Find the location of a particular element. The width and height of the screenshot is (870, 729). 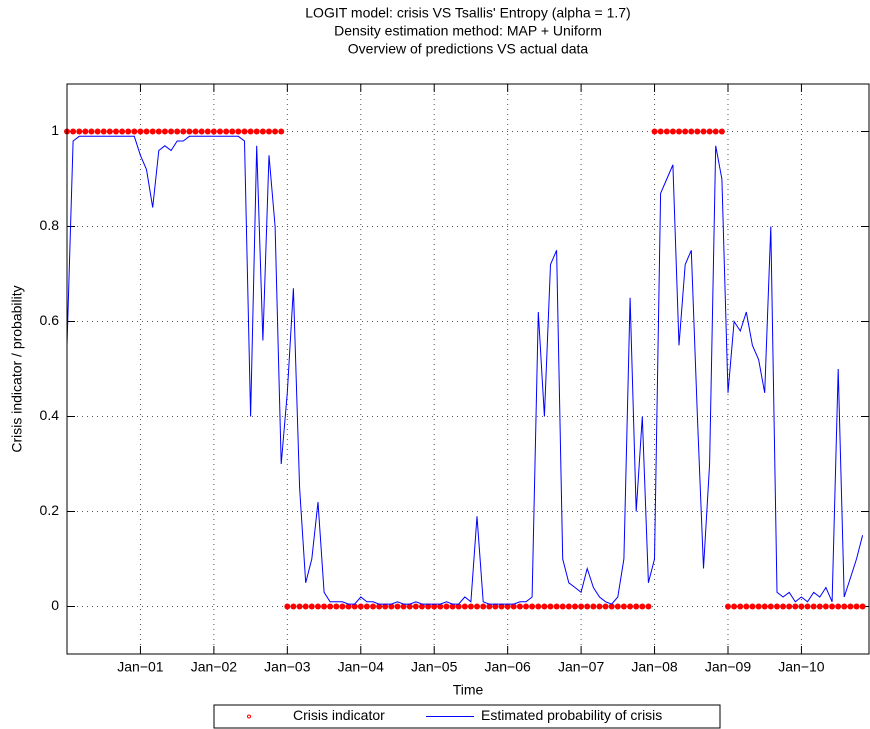

x-tick-label: Jan−07 is located at coordinates (581, 667).